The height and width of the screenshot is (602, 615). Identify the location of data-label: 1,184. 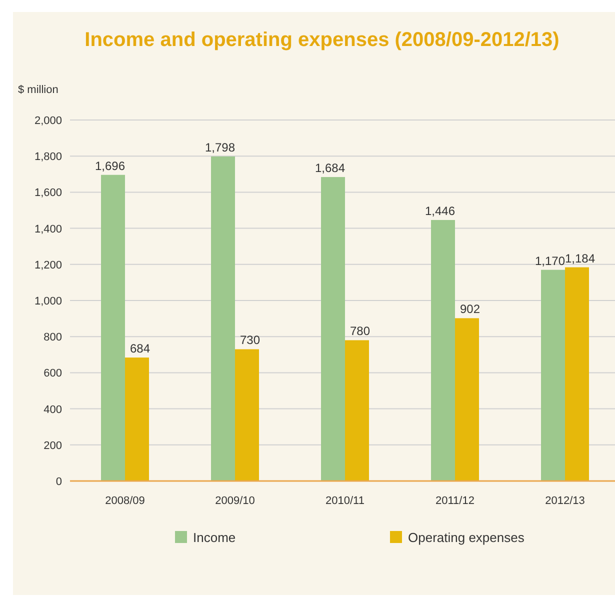
(580, 258).